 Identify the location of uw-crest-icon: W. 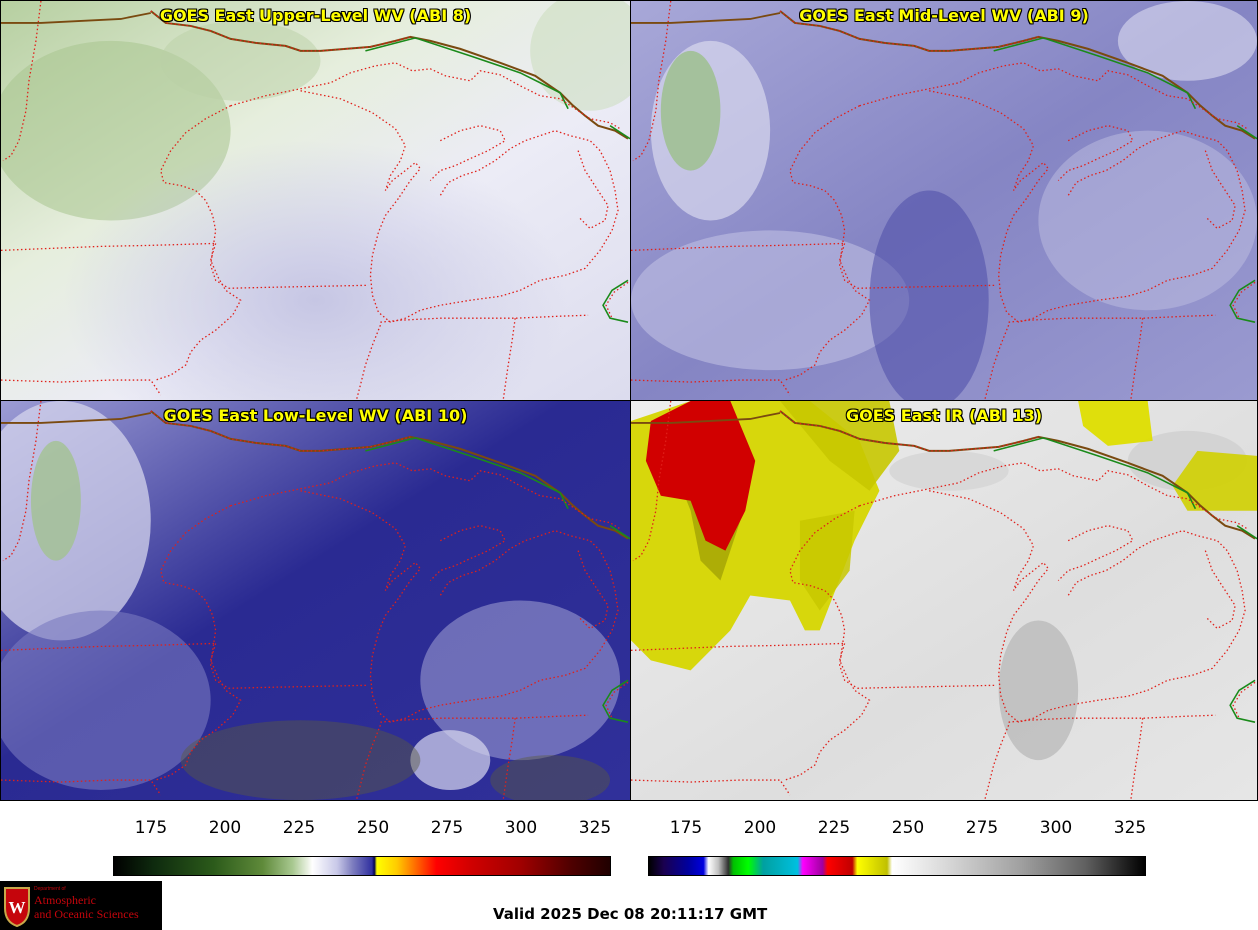
(17, 907).